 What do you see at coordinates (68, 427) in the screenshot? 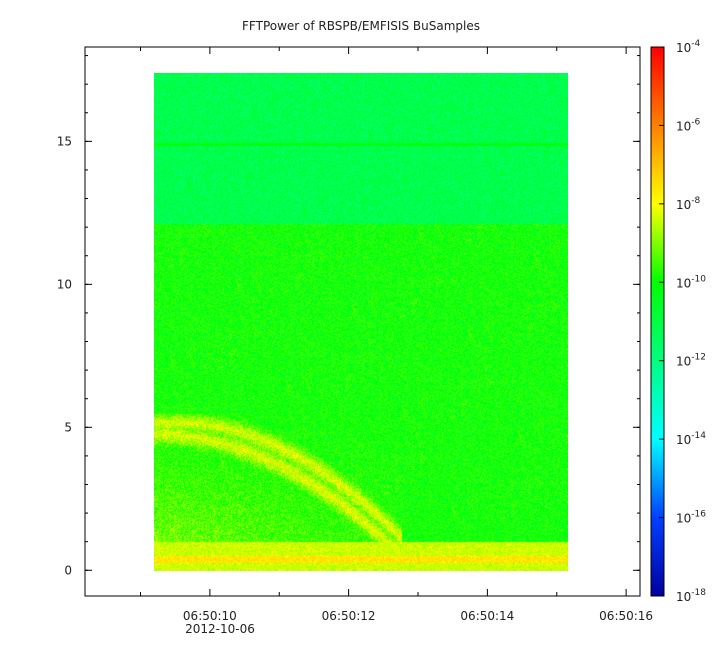
I see `y-tick-label: 5` at bounding box center [68, 427].